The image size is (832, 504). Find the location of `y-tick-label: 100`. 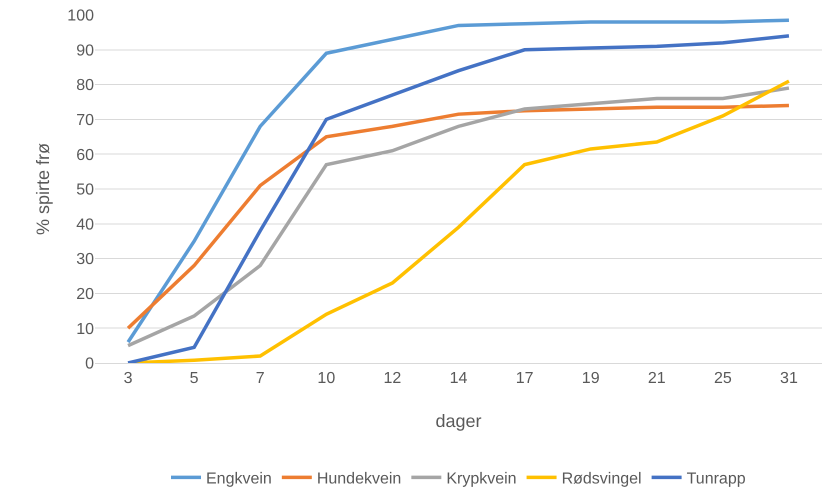

y-tick-label: 100 is located at coordinates (80, 16).